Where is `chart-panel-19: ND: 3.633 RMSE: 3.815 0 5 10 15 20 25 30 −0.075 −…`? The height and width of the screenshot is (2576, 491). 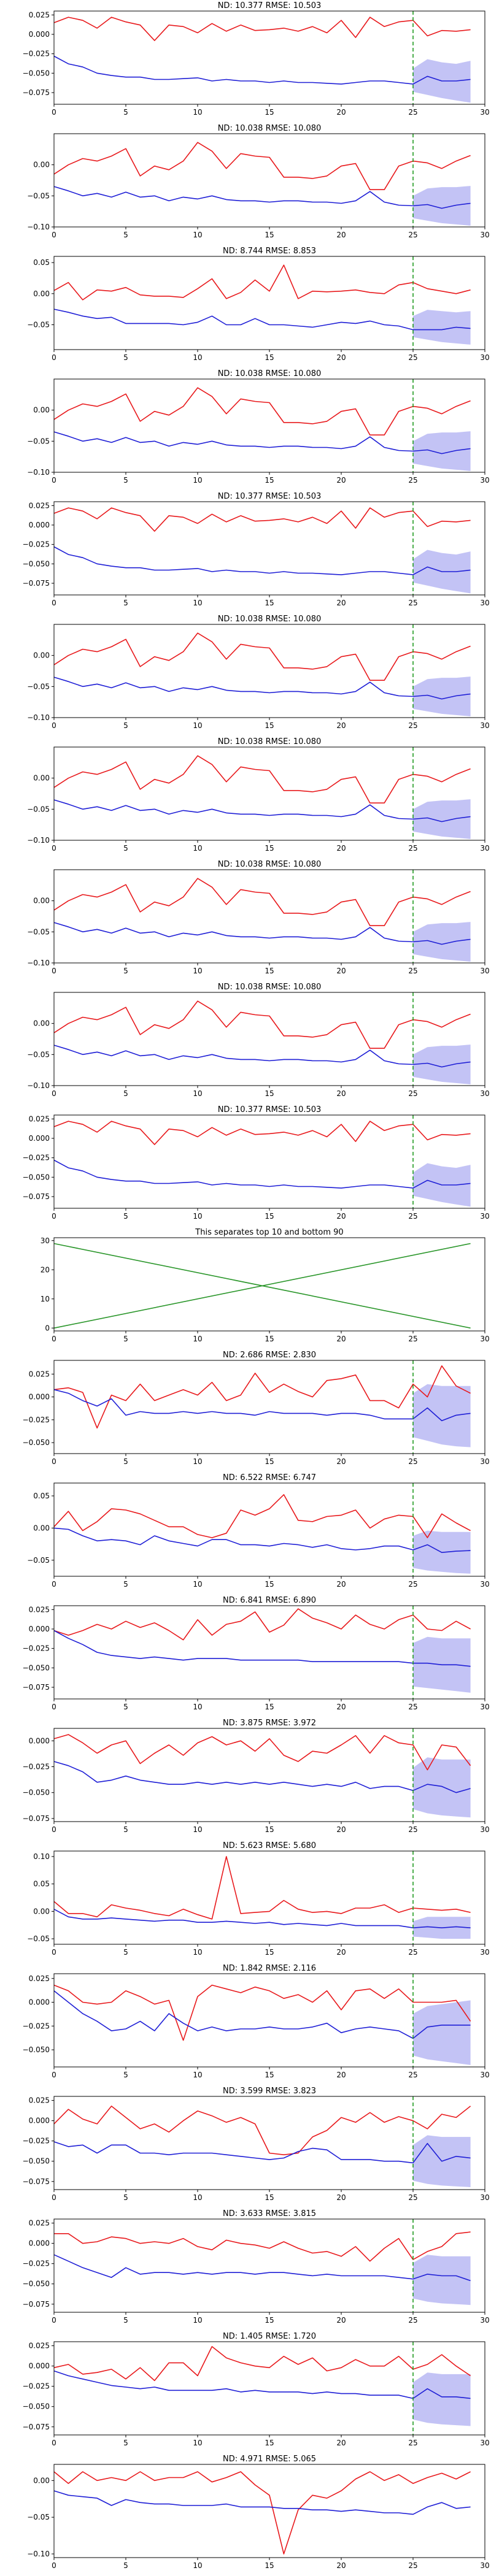 chart-panel-19: ND: 3.633 RMSE: 3.815 0 5 10 15 20 25 30 −0.075 −… is located at coordinates (256, 2267).